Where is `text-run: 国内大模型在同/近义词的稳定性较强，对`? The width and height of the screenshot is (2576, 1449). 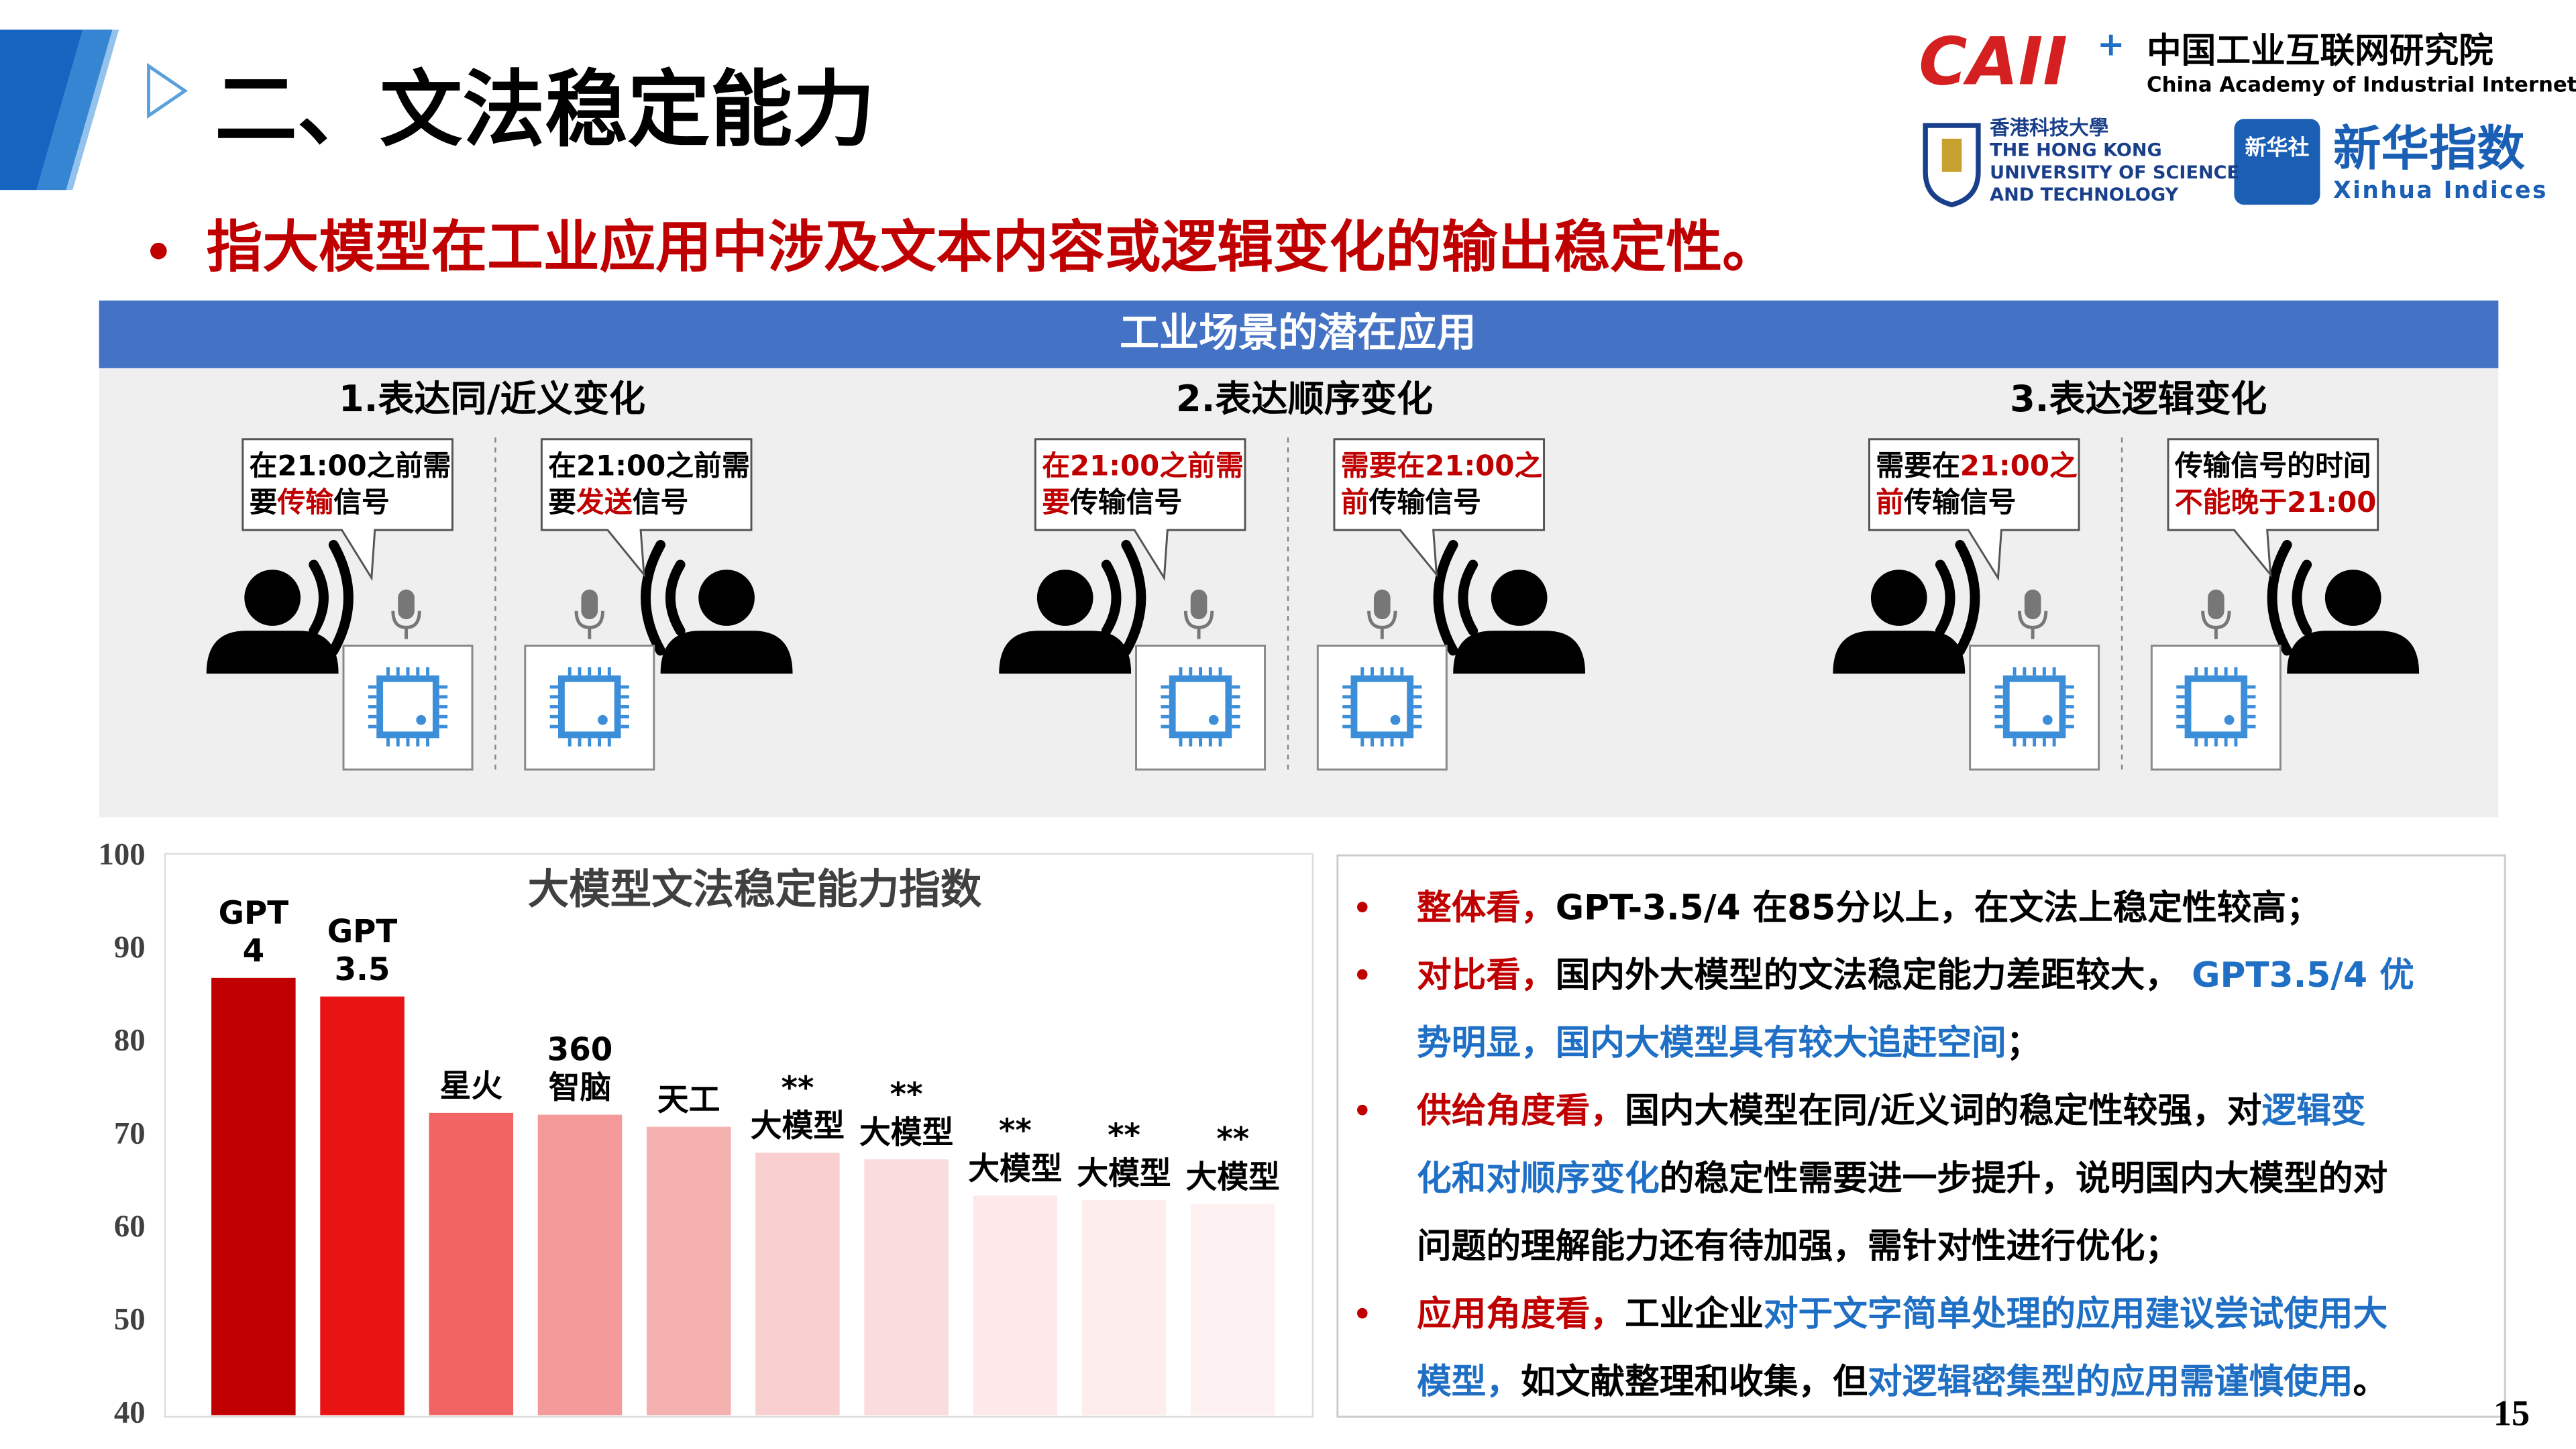 text-run: 国内大模型在同/近义词的稳定性较强，对 is located at coordinates (1943, 1111).